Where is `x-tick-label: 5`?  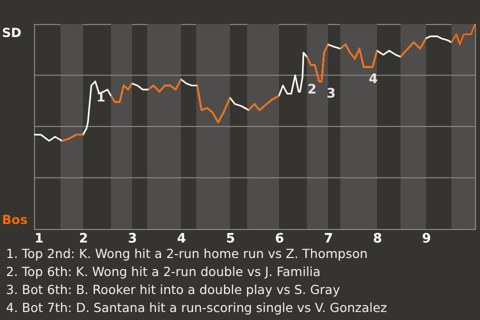 x-tick-label: 5 is located at coordinates (231, 239).